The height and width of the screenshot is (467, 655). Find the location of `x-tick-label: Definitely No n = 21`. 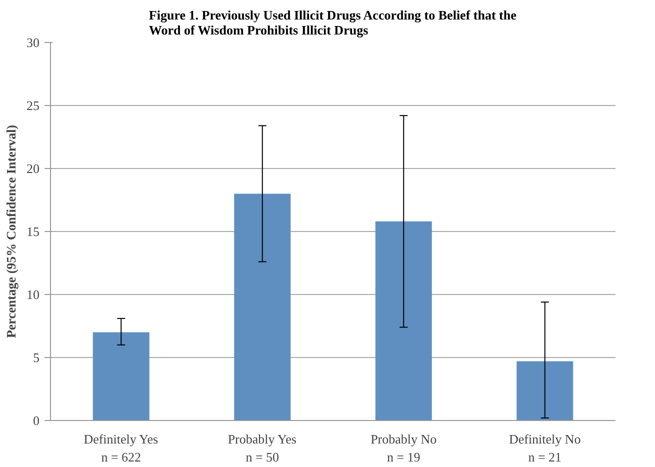

x-tick-label: Definitely No n = 21 is located at coordinates (544, 448).